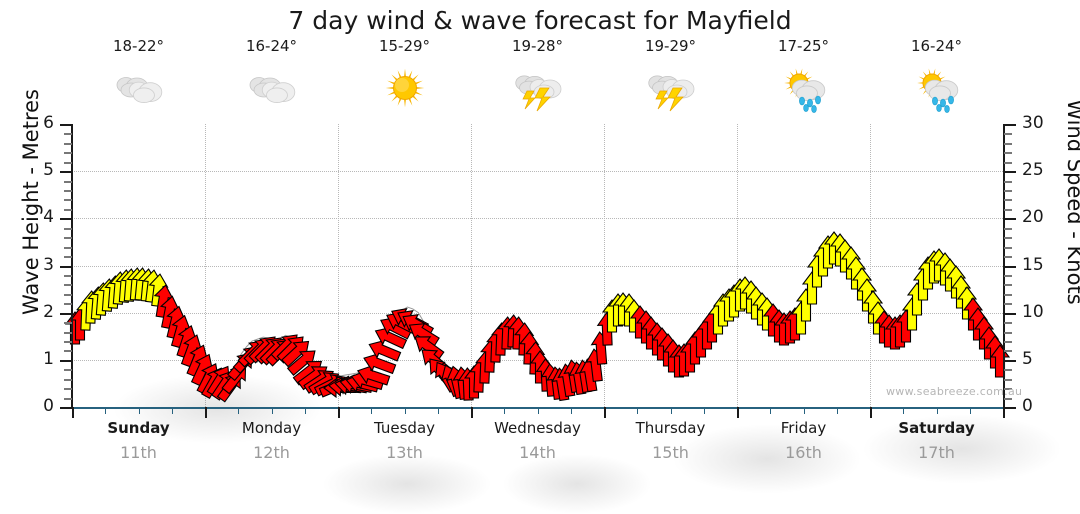 Image resolution: width=1080 pixels, height=514 pixels. What do you see at coordinates (404, 440) in the screenshot?
I see `day-footer-tuesday: Tuesday 13th` at bounding box center [404, 440].